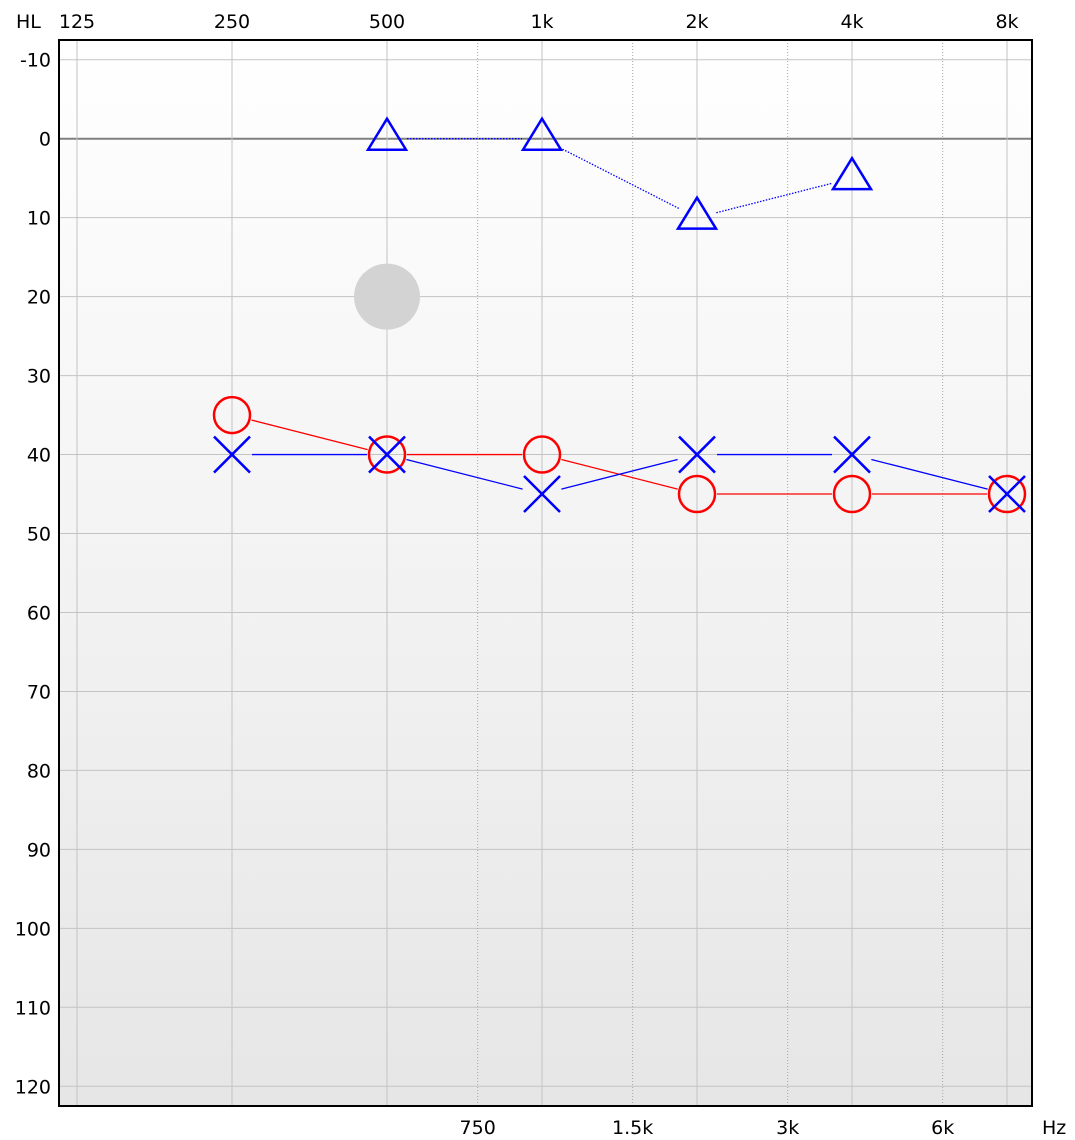 This screenshot has height=1140, width=1075. I want to click on y-tick-label: 70, so click(39, 692).